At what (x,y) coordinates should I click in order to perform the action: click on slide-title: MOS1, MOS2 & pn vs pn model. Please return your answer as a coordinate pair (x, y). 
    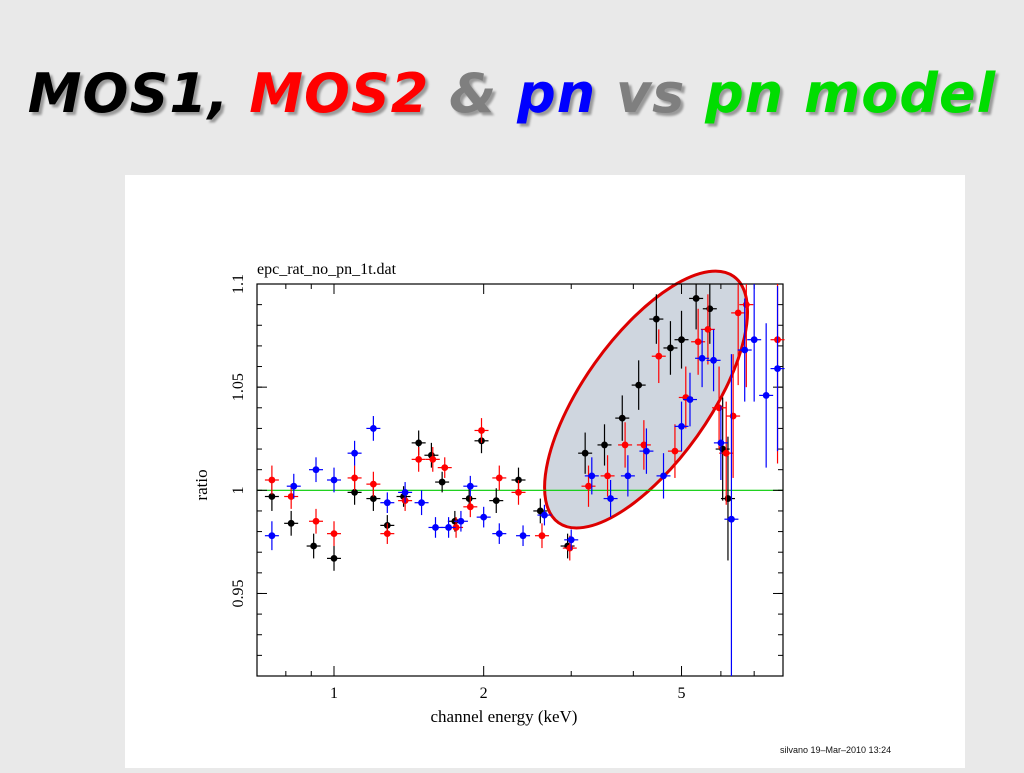
    Looking at the image, I should click on (512, 93).